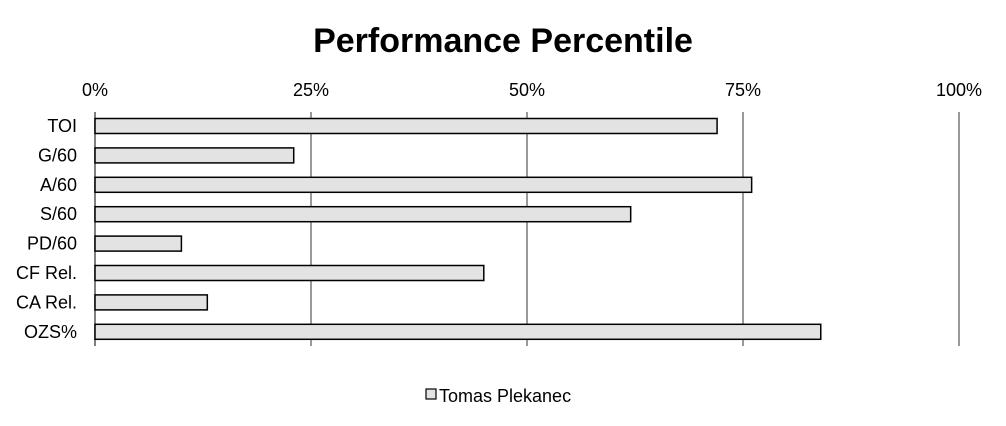  I want to click on x-axis-ticks: 0% 25% 50% 75% 100%, so click(532, 90).